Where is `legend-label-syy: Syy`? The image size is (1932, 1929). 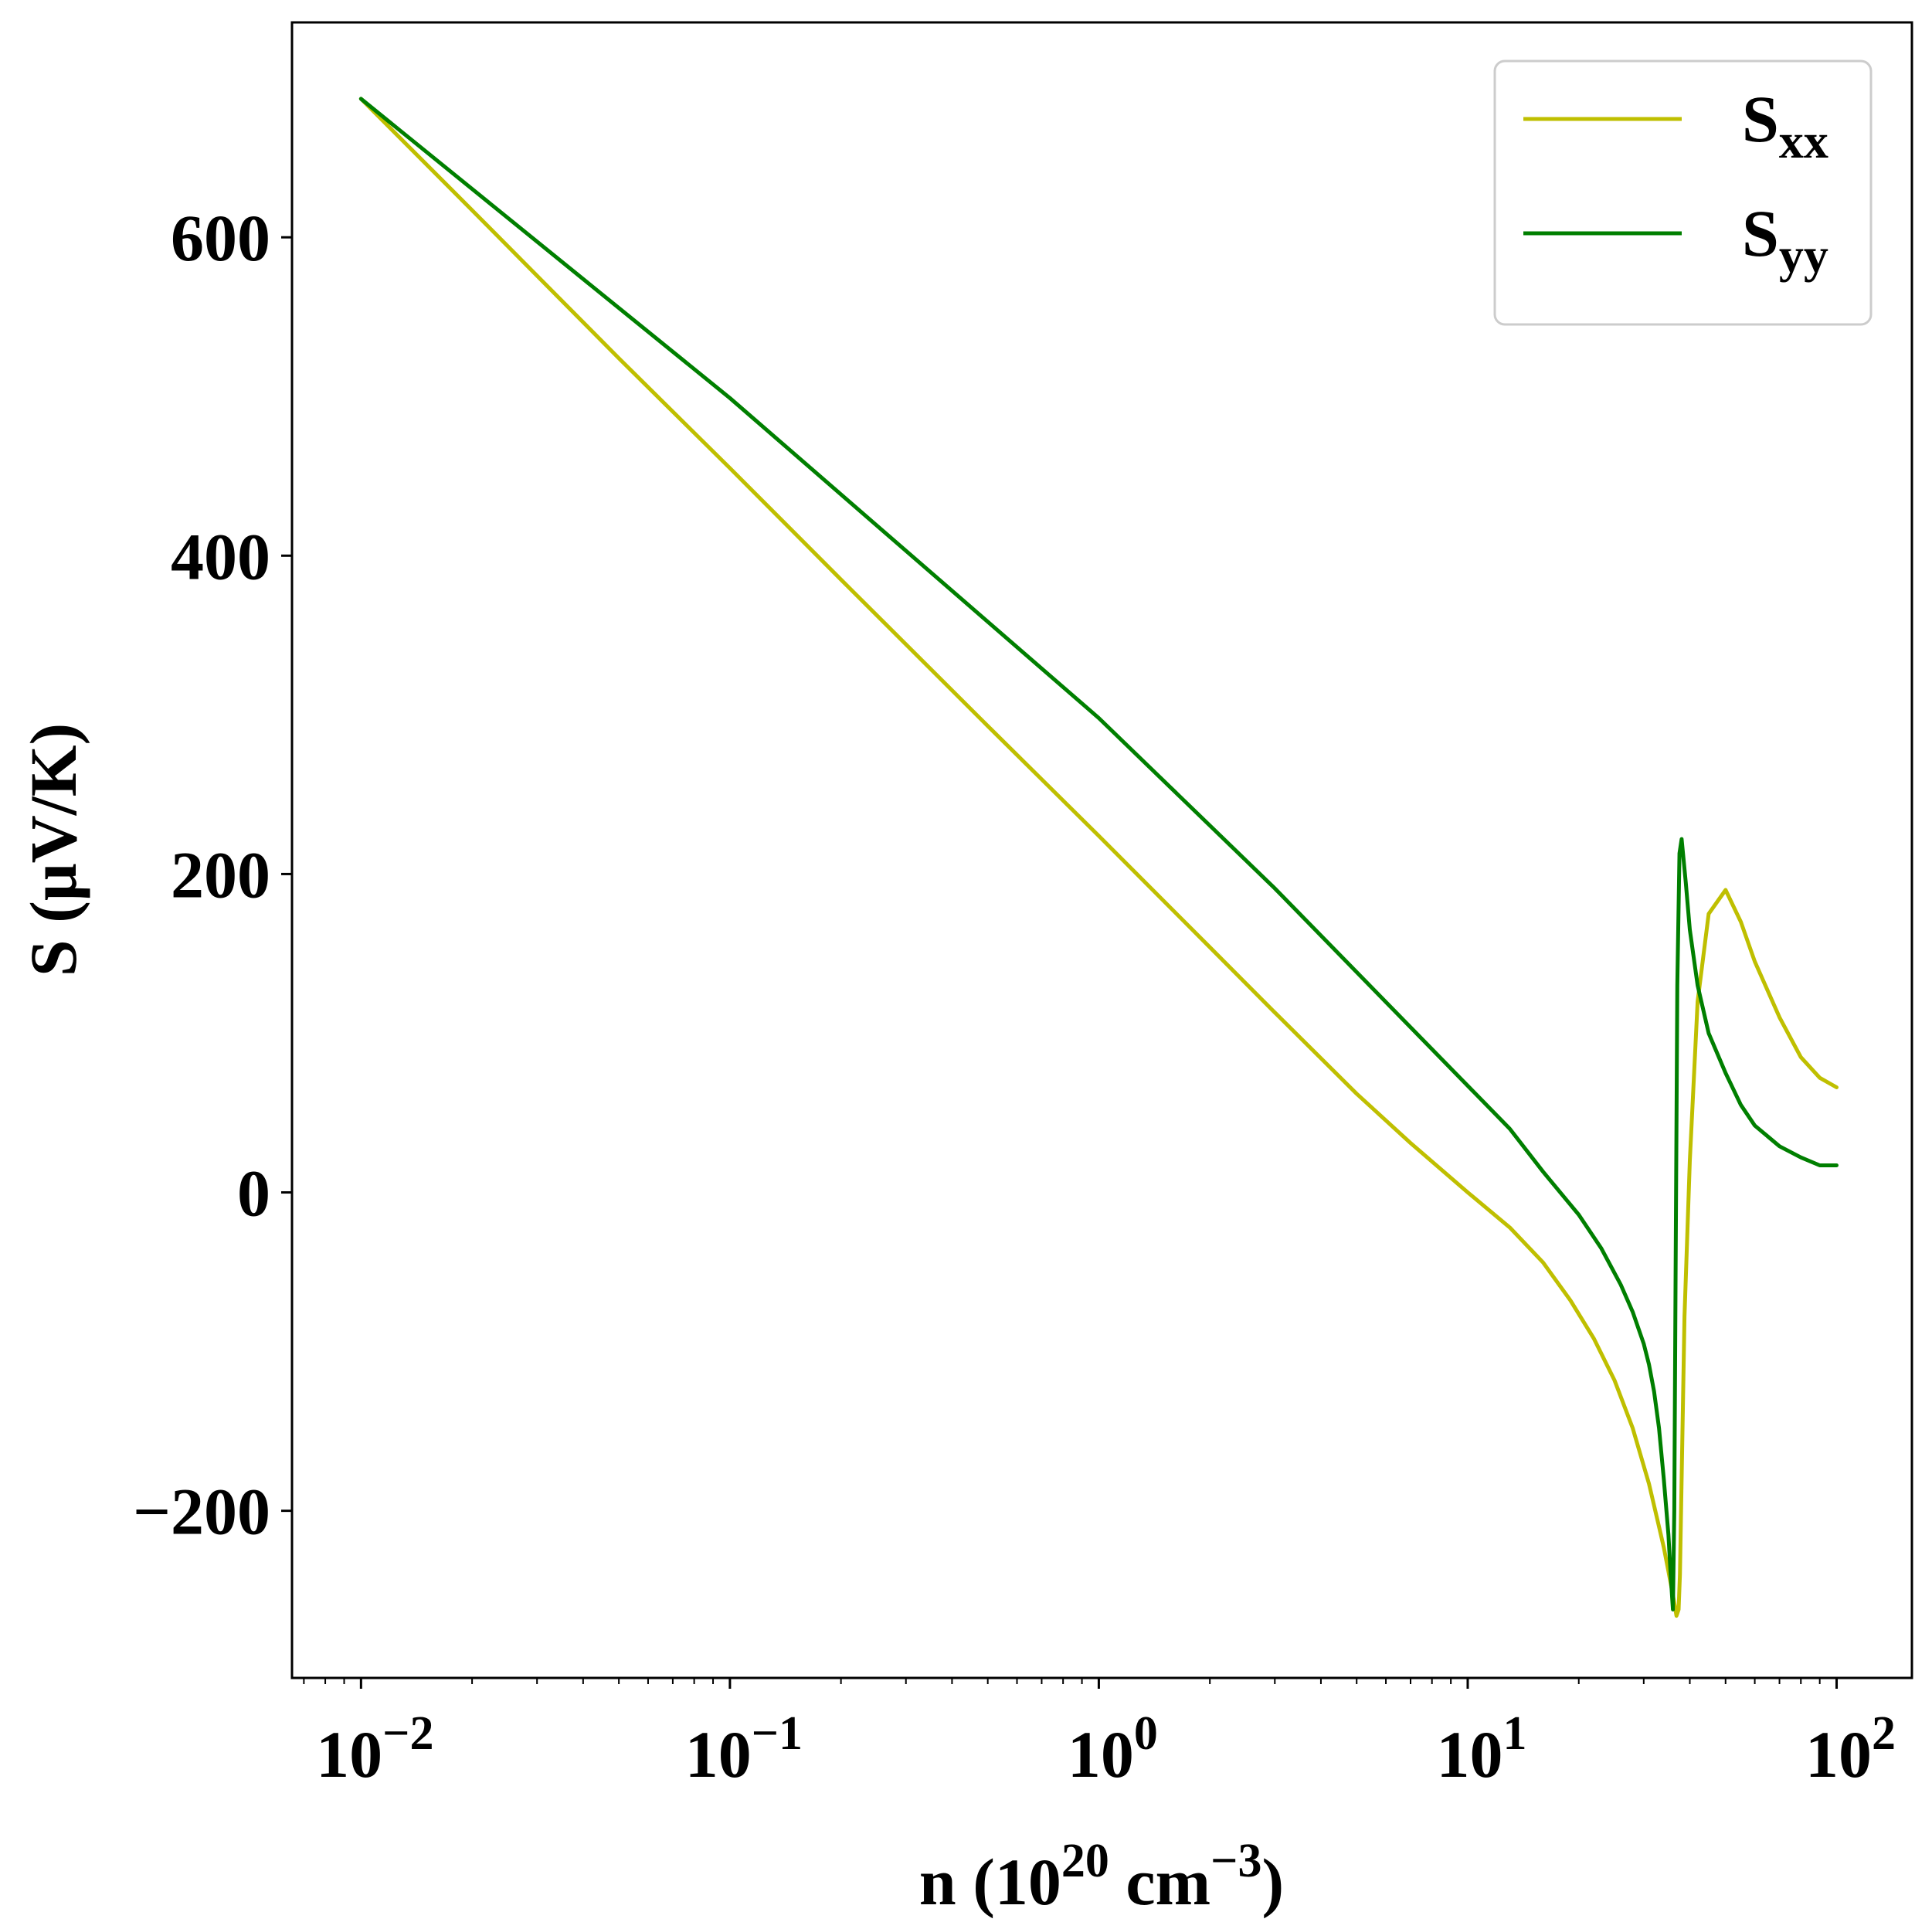 legend-label-syy: Syy is located at coordinates (1785, 240).